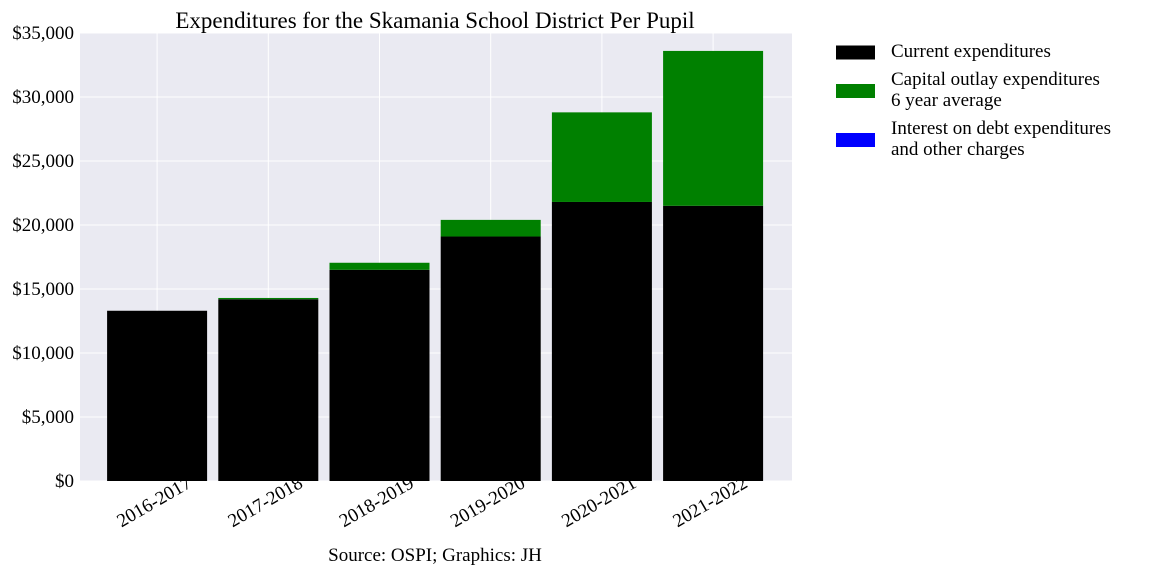  What do you see at coordinates (43, 33) in the screenshot?
I see `y-tick-label: $35,000` at bounding box center [43, 33].